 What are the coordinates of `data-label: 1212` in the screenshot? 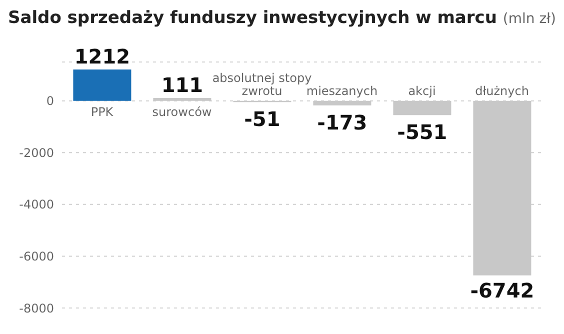 It's located at (102, 56).